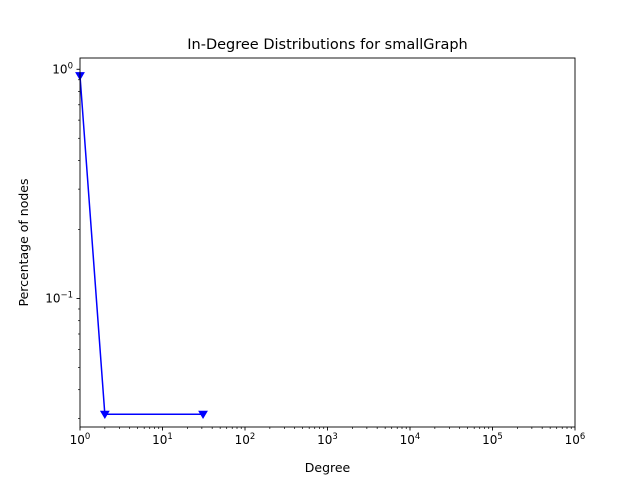  I want to click on x-tick-label: 101, so click(162, 439).